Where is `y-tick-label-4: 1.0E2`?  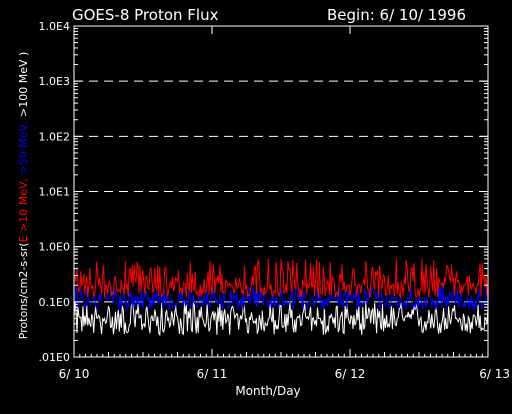 y-tick-label-4: 1.0E2 is located at coordinates (54, 136).